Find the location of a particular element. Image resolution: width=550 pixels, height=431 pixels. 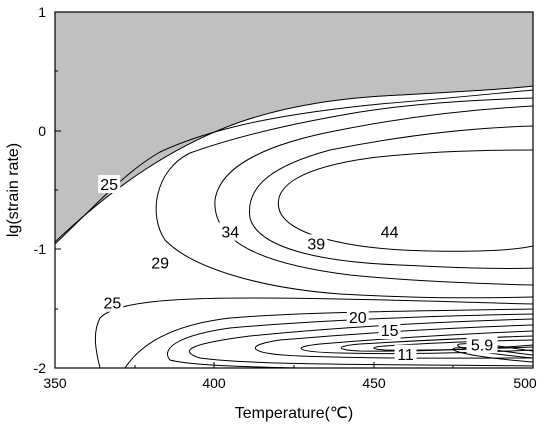

x-tick-label: 450 is located at coordinates (374, 383).